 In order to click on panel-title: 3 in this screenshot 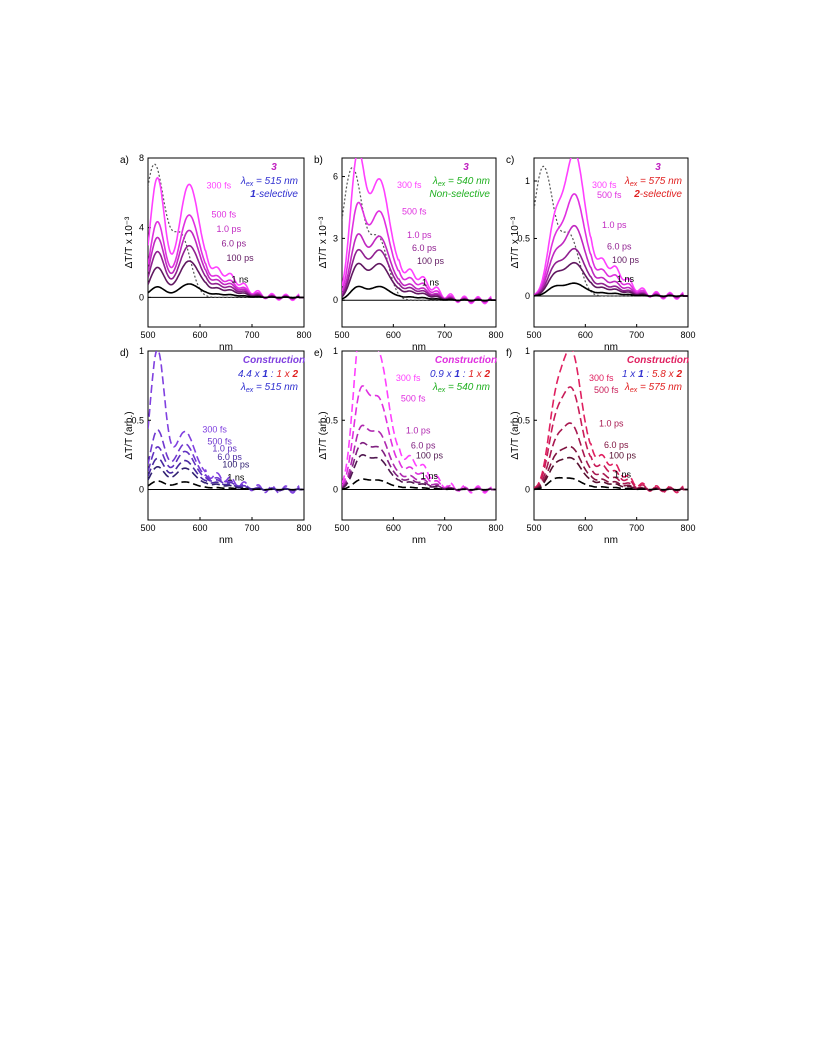, I will do `click(466, 167)`.